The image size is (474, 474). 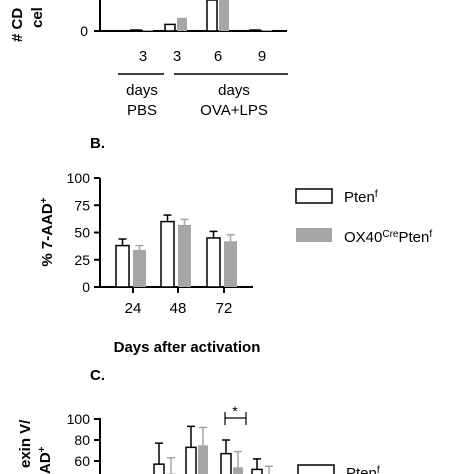 What do you see at coordinates (191, 460) in the screenshot?
I see `panel-c-bar-s0-c1` at bounding box center [191, 460].